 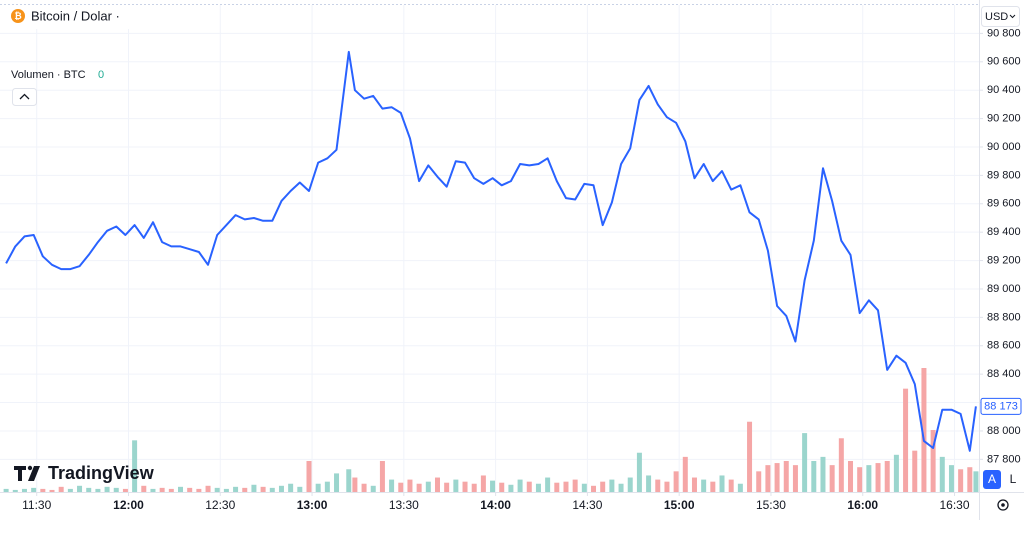 What do you see at coordinates (1004, 431) in the screenshot?
I see `y-tick-label: 88 000` at bounding box center [1004, 431].